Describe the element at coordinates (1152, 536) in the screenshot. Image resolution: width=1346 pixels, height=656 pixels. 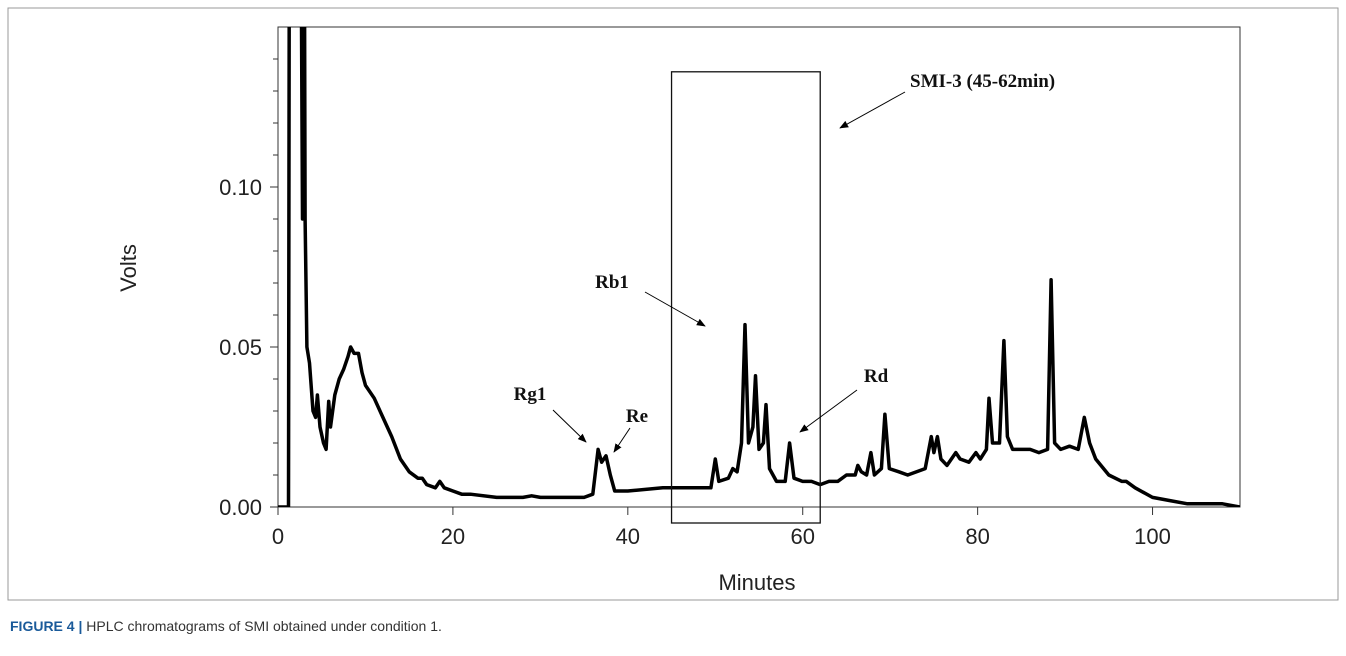
I see `x-tick-label: 100` at that location.